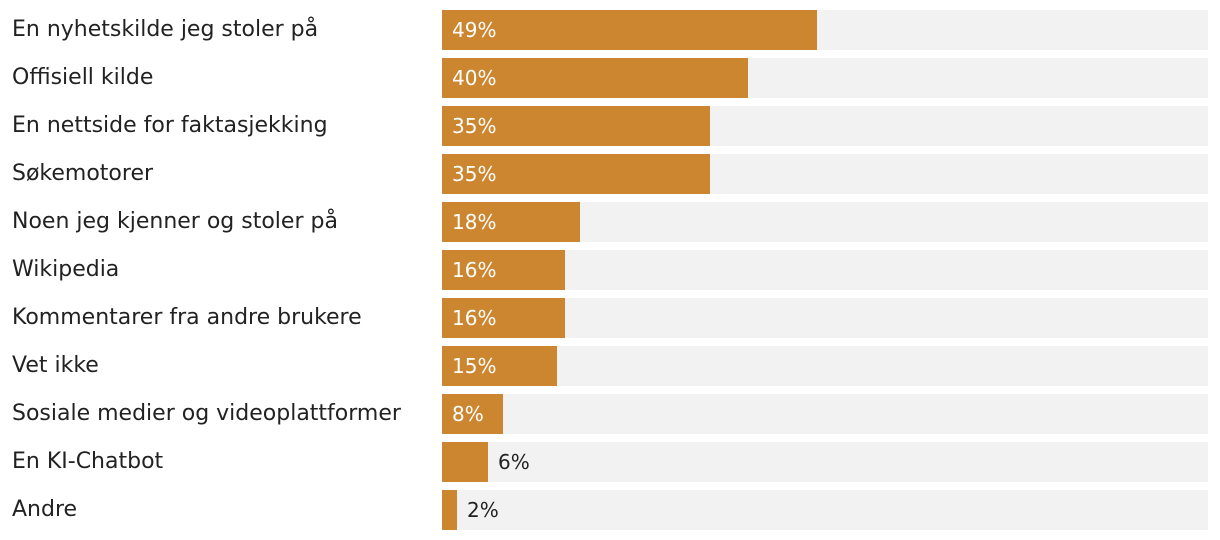 This screenshot has height=540, width=1220. What do you see at coordinates (474, 366) in the screenshot?
I see `value-label: 15%` at bounding box center [474, 366].